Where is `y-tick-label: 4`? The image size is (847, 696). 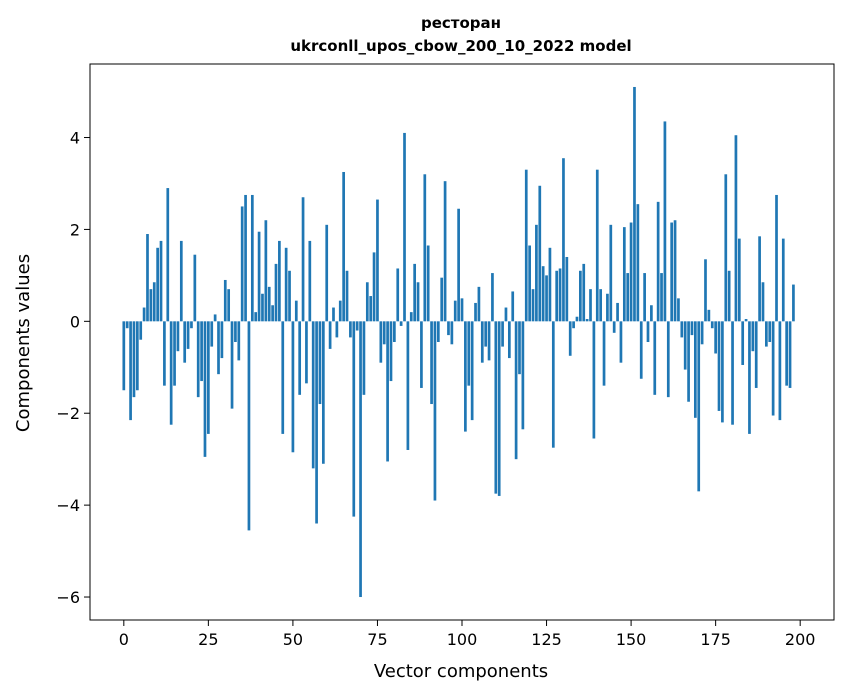
y-tick-label: 4 is located at coordinates (75, 138).